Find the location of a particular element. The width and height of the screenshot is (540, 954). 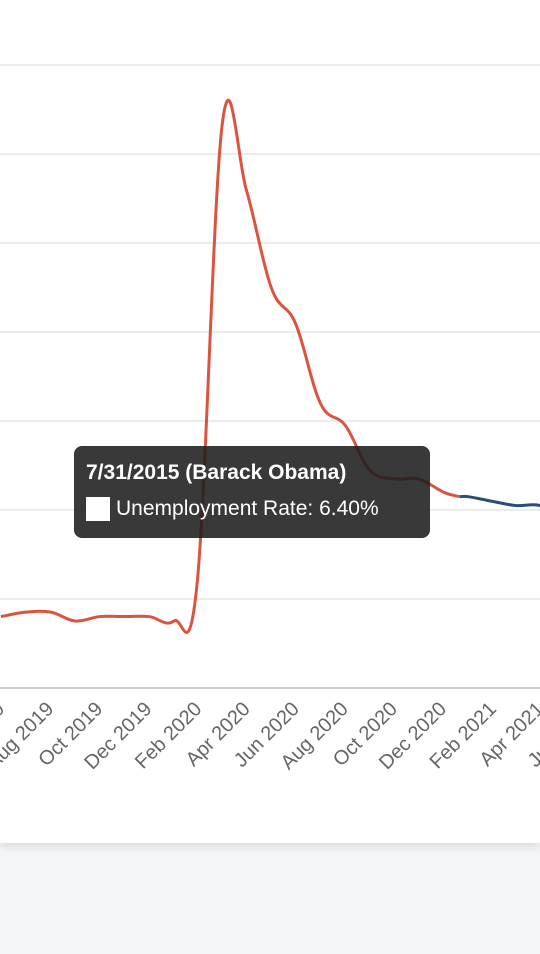

tooltip-row: Unemployment Rate: 6.40% is located at coordinates (252, 509).